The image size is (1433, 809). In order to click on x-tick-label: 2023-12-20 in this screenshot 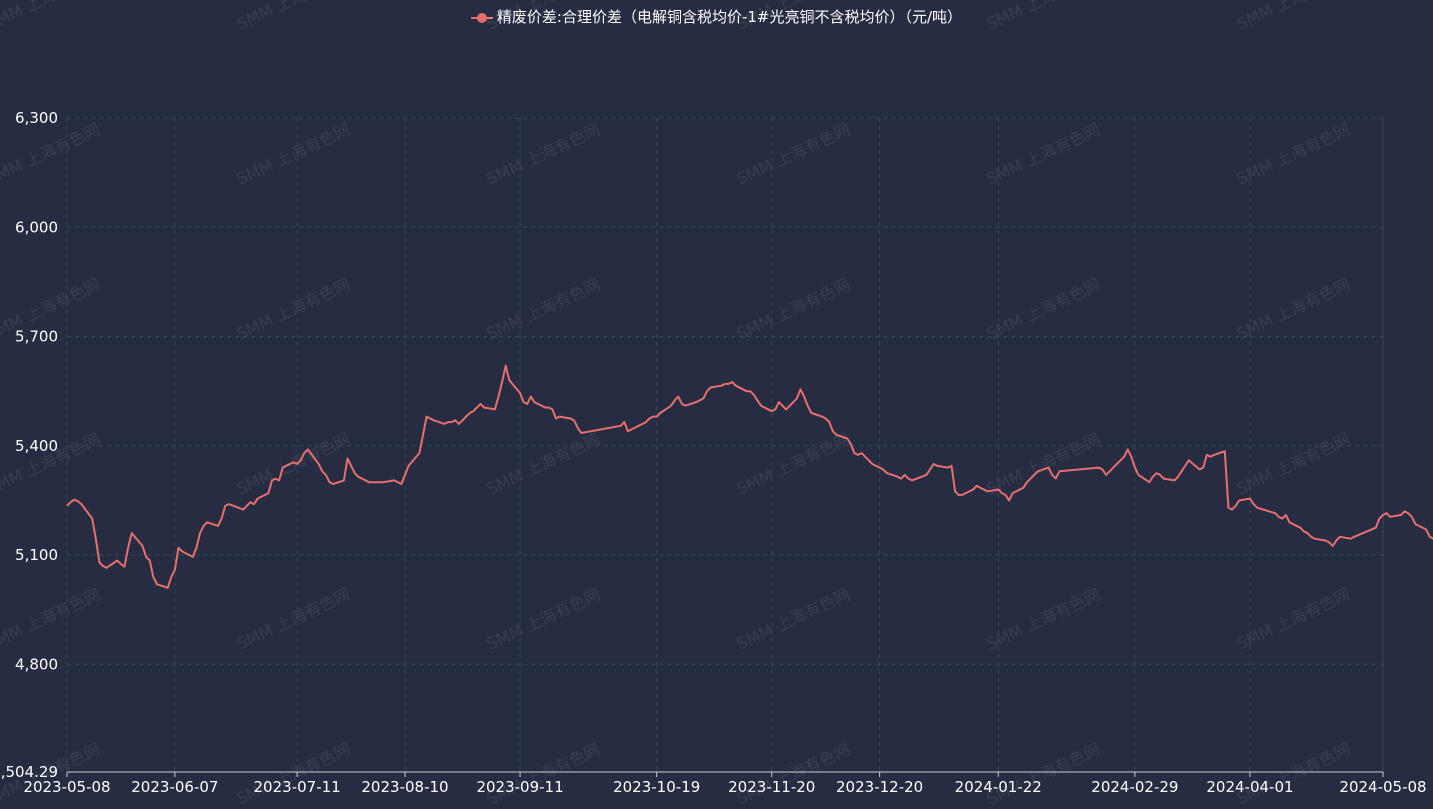, I will do `click(879, 787)`.